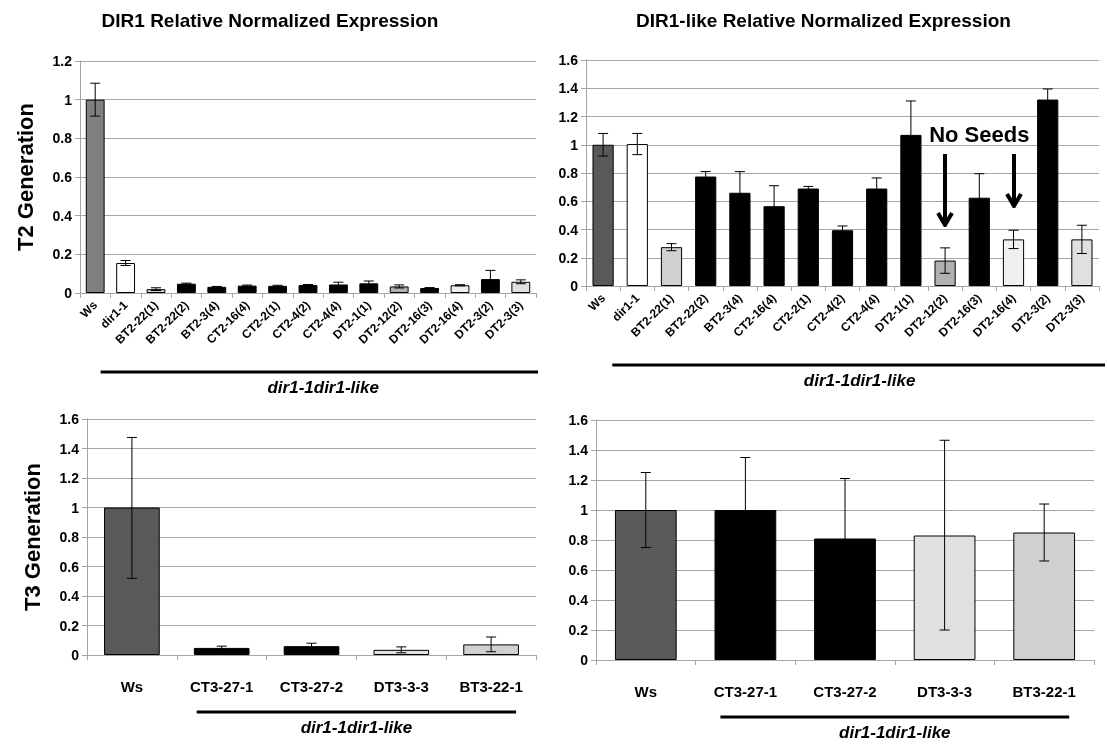 Image resolution: width=1107 pixels, height=749 pixels. Describe the element at coordinates (32, 537) in the screenshot. I see `y-axis-title: T3 Generation` at that location.